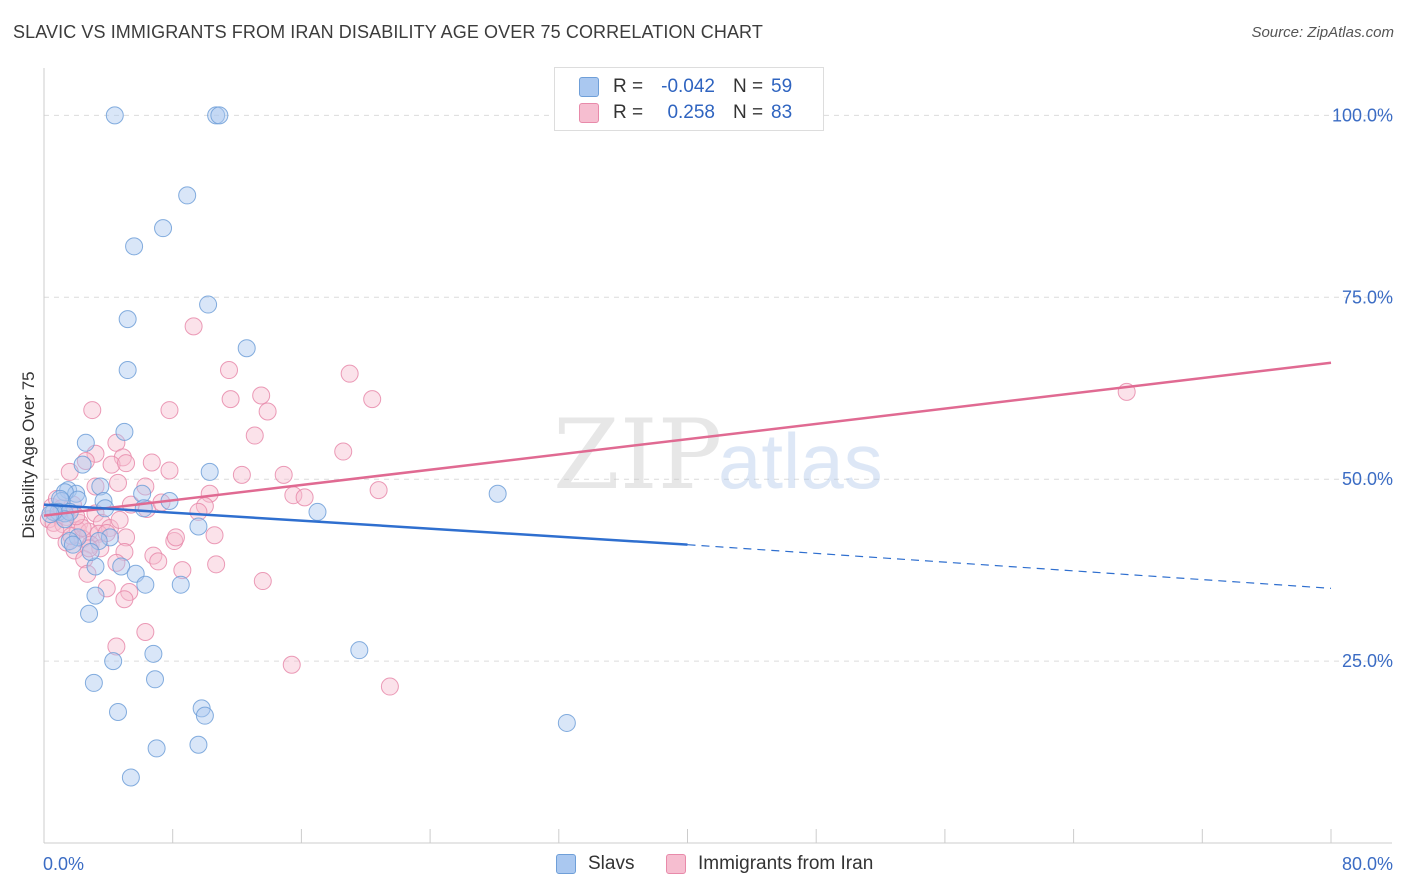  I want to click on x-tick-label-min: 0.0%, so click(63, 864).